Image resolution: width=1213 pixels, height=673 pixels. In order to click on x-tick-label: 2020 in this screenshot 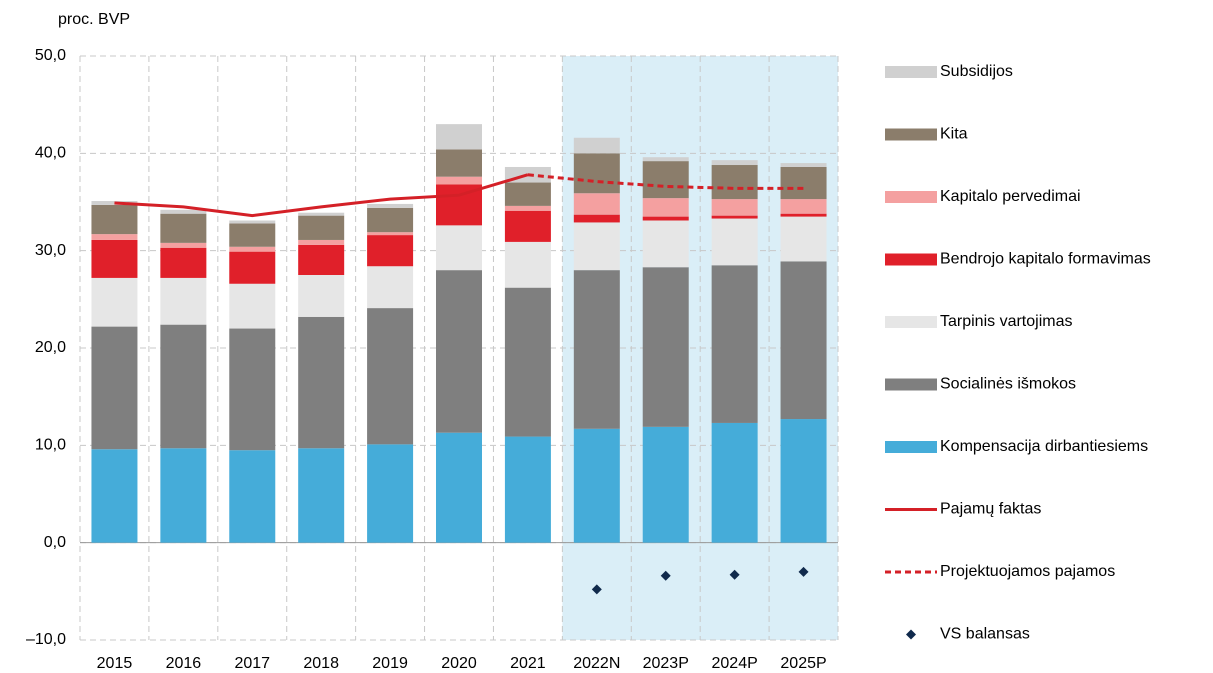, I will do `click(459, 663)`.